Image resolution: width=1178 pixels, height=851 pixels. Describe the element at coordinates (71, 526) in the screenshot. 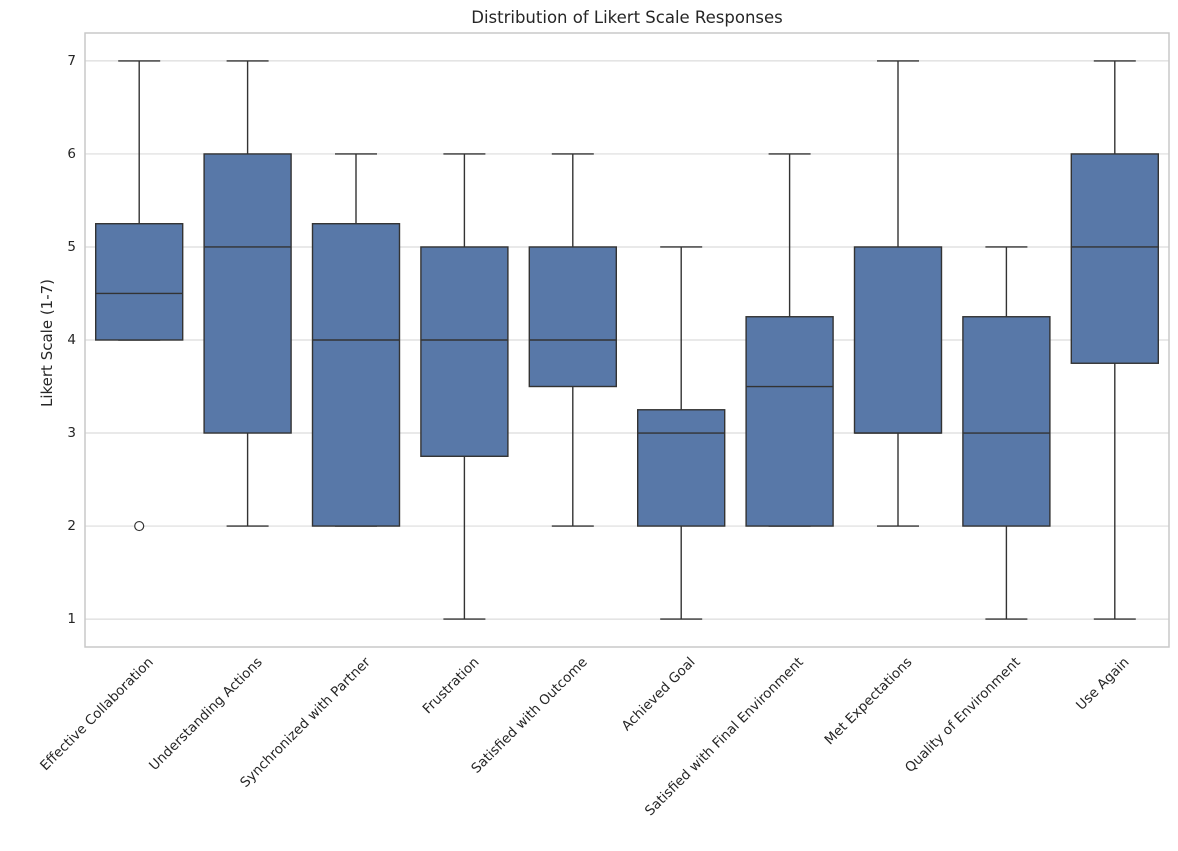

I see `y-tick-label-2: 2` at that location.